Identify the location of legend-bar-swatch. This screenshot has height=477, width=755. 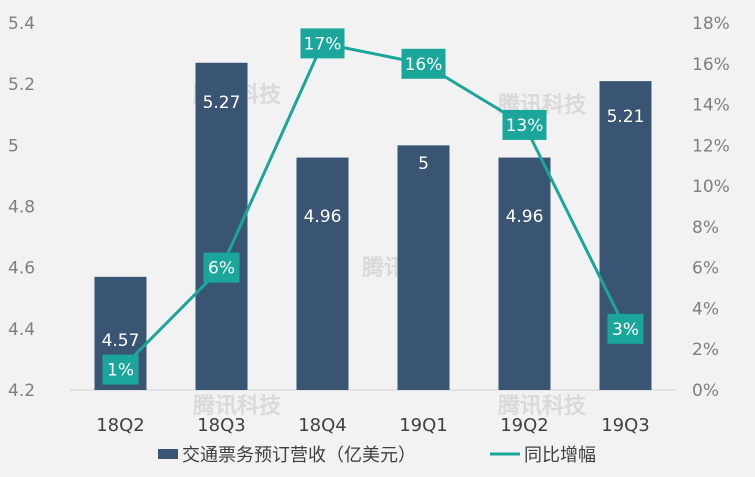
(168, 454).